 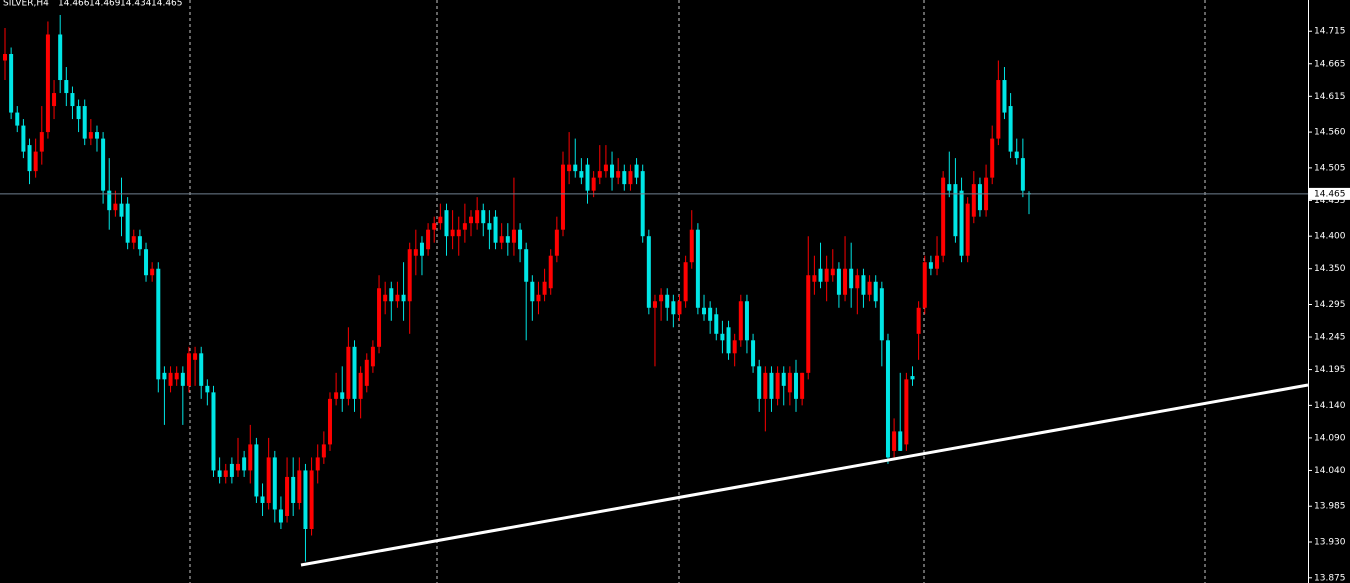 I want to click on header-high: 14.469, so click(x=105, y=4).